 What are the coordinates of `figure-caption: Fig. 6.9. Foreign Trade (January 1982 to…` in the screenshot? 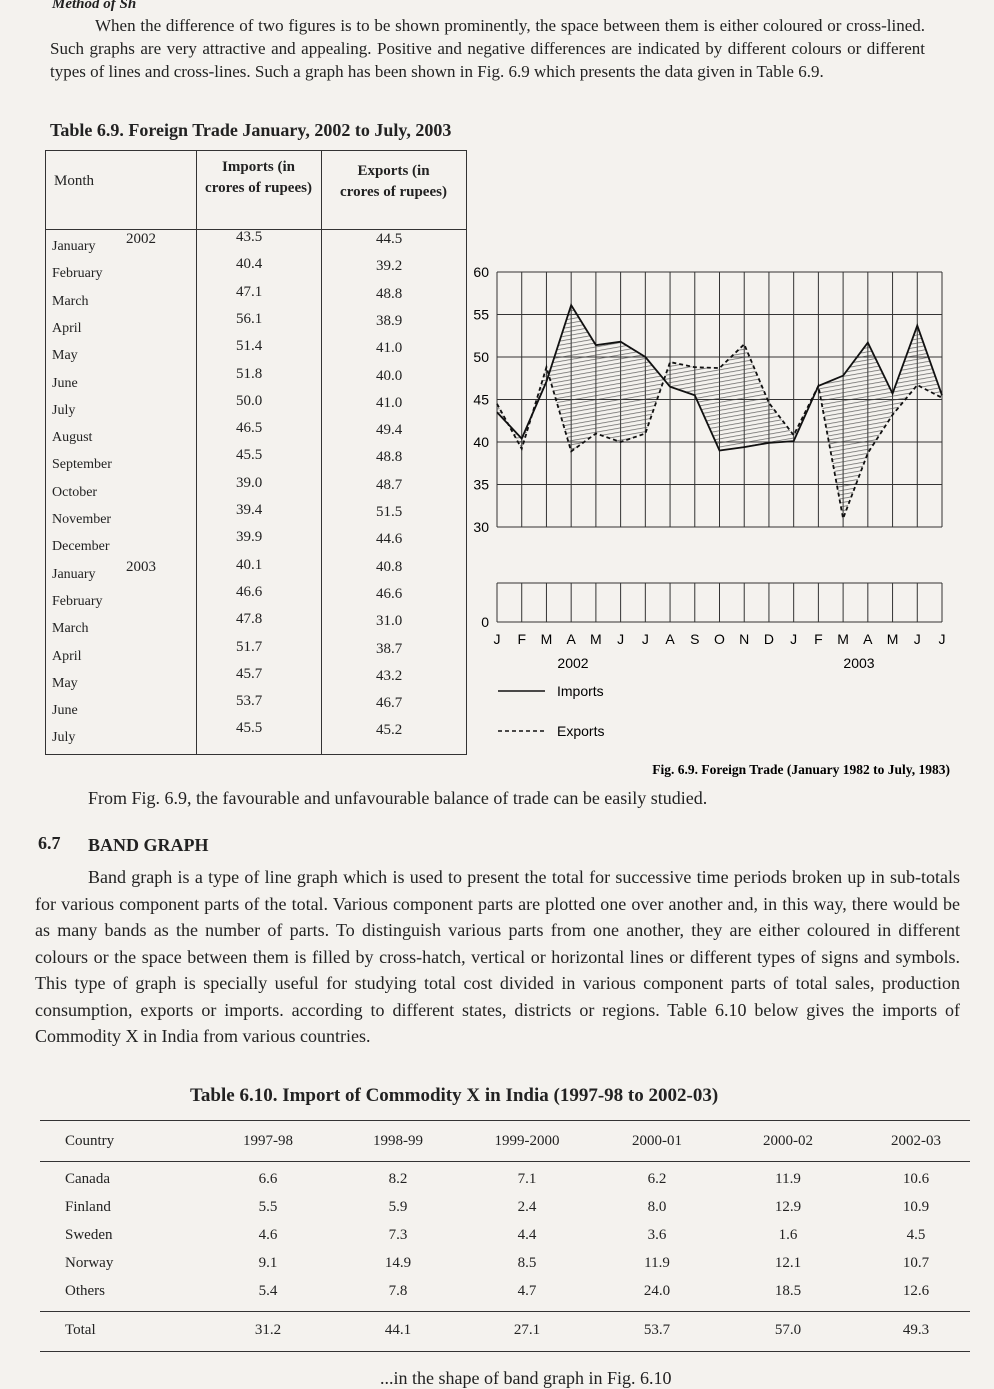 It's located at (801, 769).